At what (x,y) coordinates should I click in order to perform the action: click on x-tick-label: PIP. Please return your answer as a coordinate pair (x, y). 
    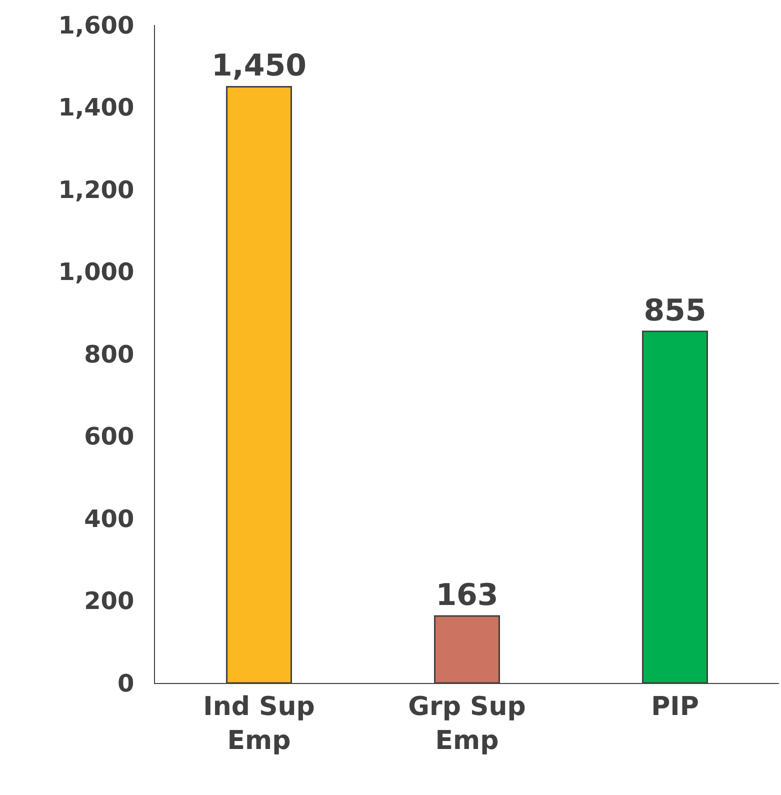
    Looking at the image, I should click on (675, 707).